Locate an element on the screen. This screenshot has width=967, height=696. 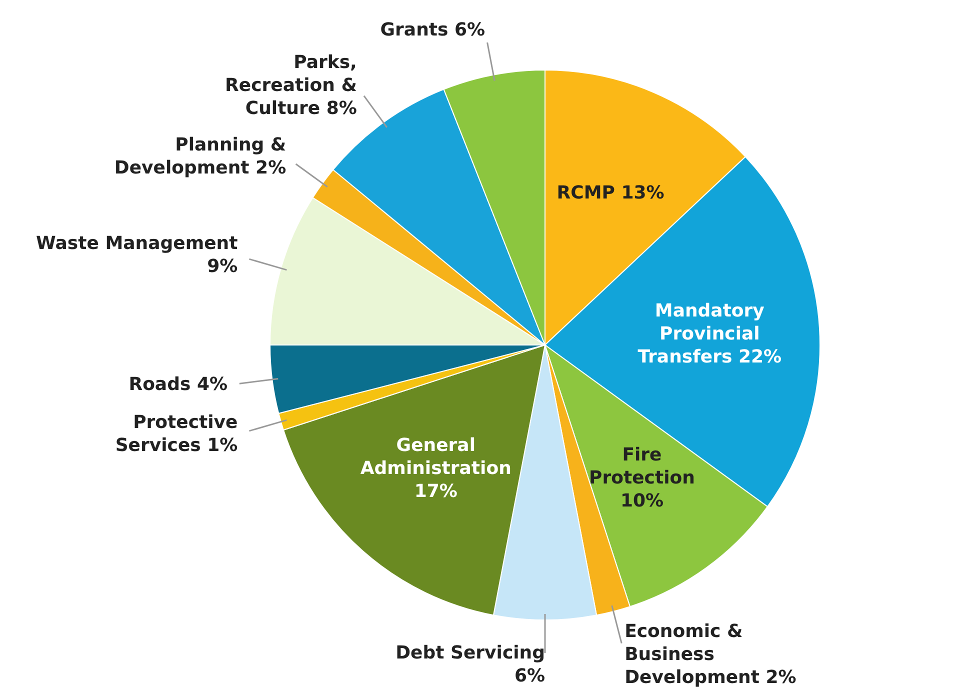
slice-label: Waste Management is located at coordinates (137, 243).